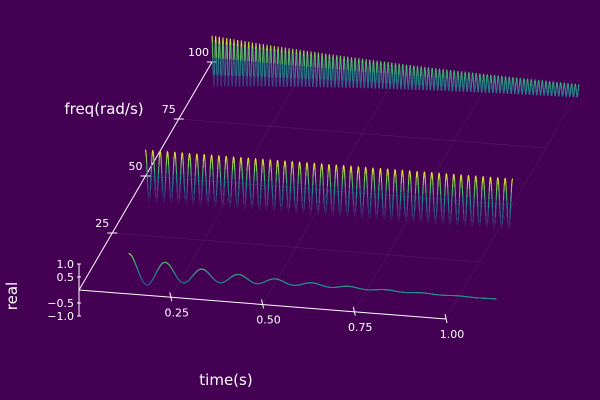 The width and height of the screenshot is (600, 400). What do you see at coordinates (177, 312) in the screenshot?
I see `x-tick-label-0: 0.25` at bounding box center [177, 312].